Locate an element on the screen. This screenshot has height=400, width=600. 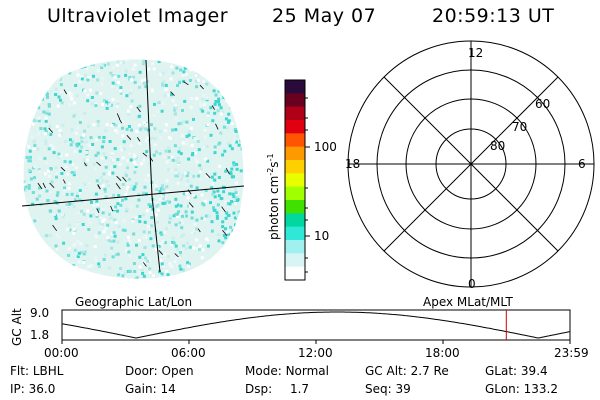
mlt-label-12: 12 is located at coordinates (476, 53).